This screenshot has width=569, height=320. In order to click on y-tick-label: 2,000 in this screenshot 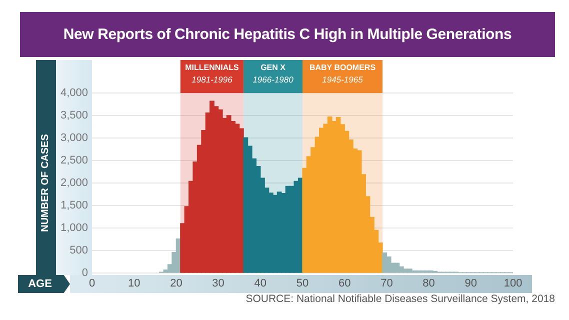, I will do `click(74, 183)`.